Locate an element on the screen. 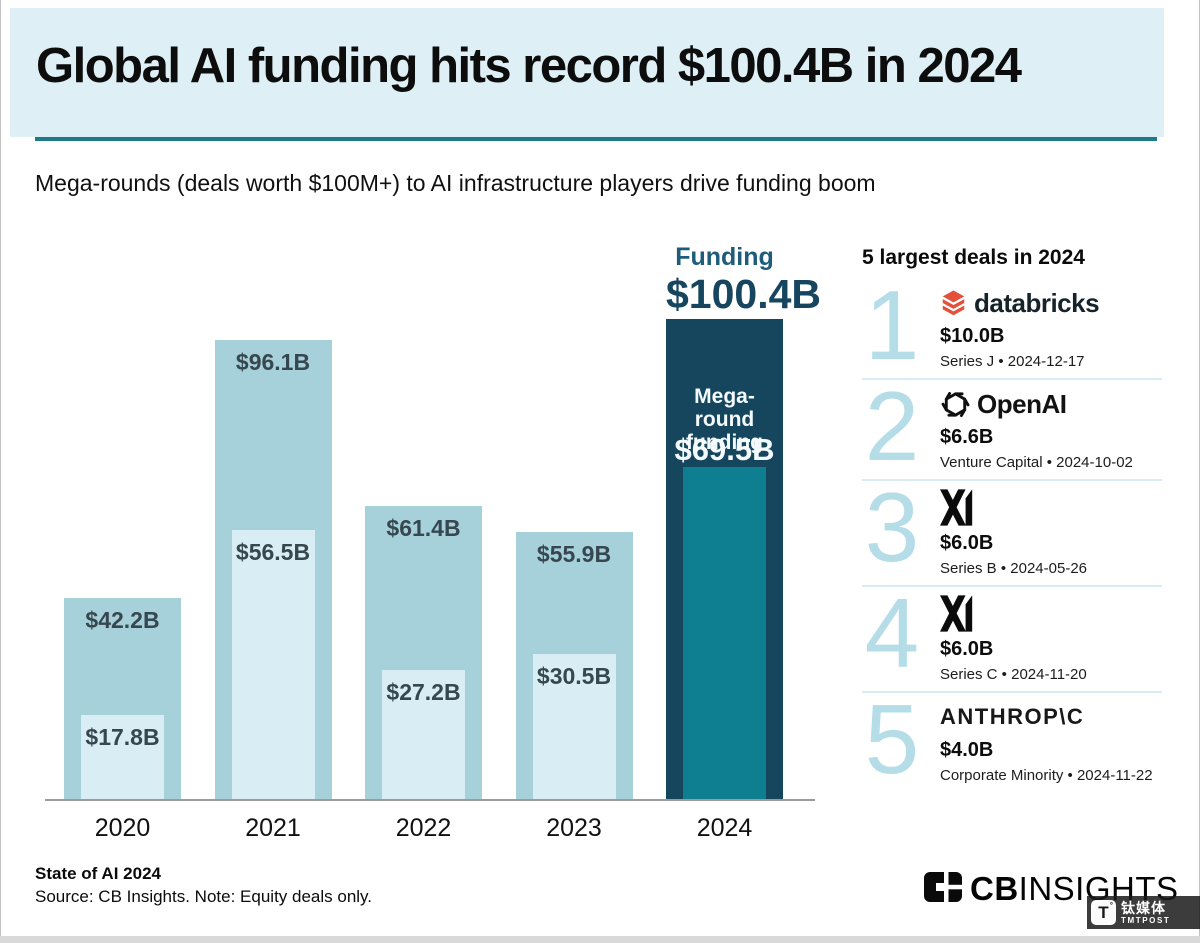 This screenshot has height=943, width=1200. mega-round-label-2022: $27.2B is located at coordinates (423, 692).